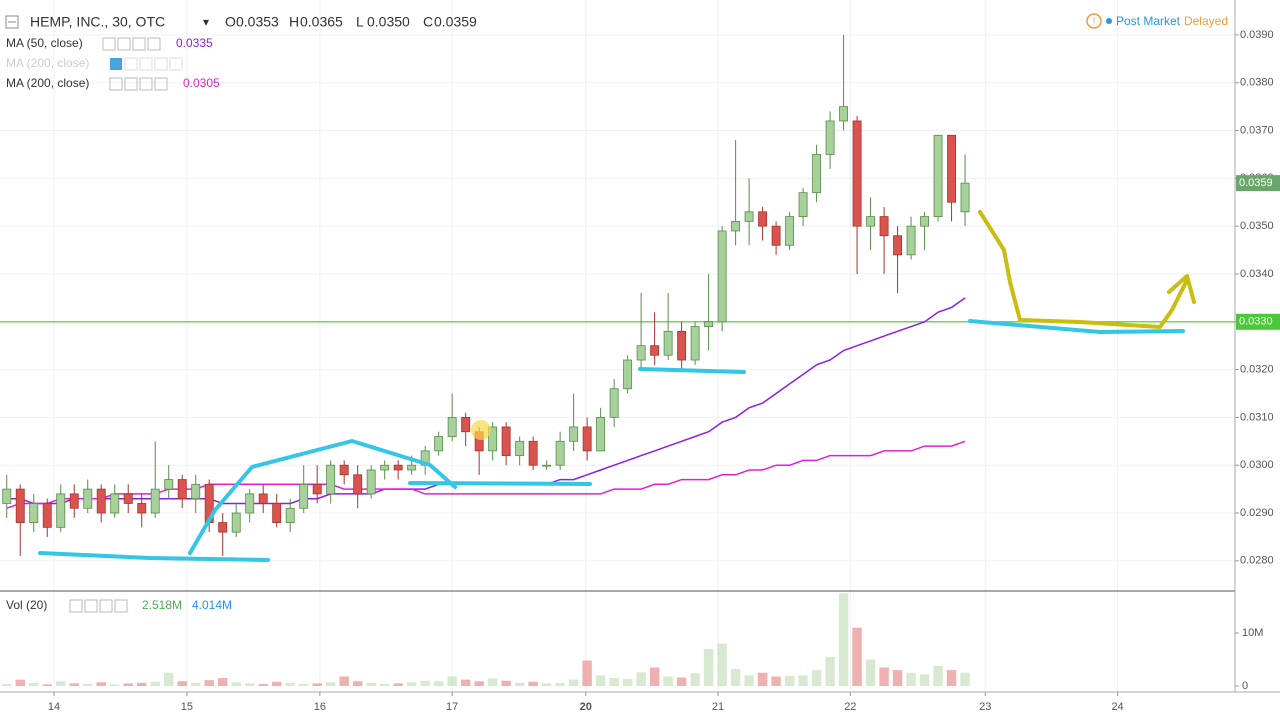 Image resolution: width=1280 pixels, height=725 pixels. What do you see at coordinates (985, 707) in the screenshot?
I see `x-tick-label: 23` at bounding box center [985, 707].